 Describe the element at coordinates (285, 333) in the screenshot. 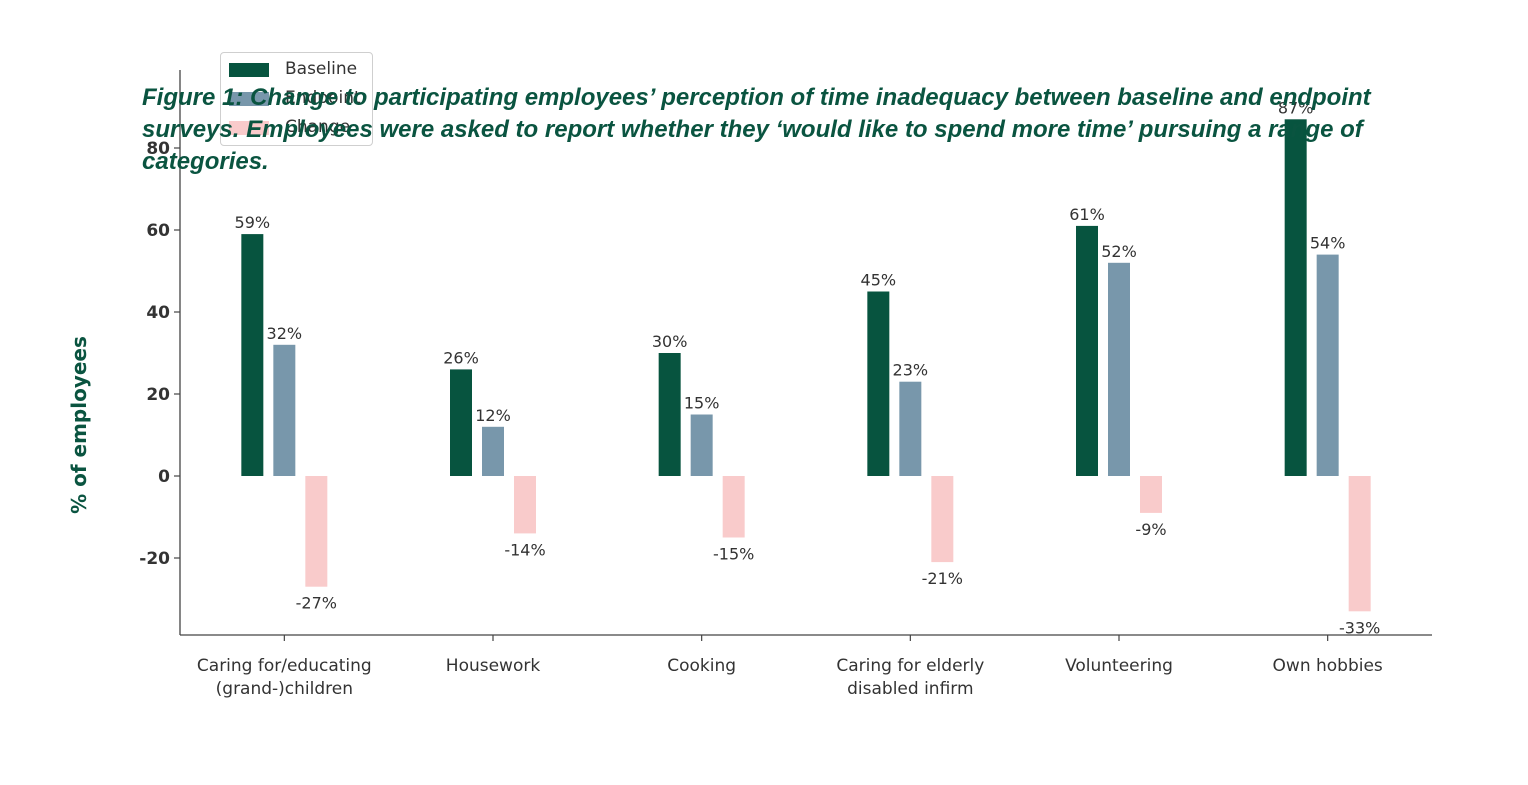

I see `data-label: 32%` at that location.